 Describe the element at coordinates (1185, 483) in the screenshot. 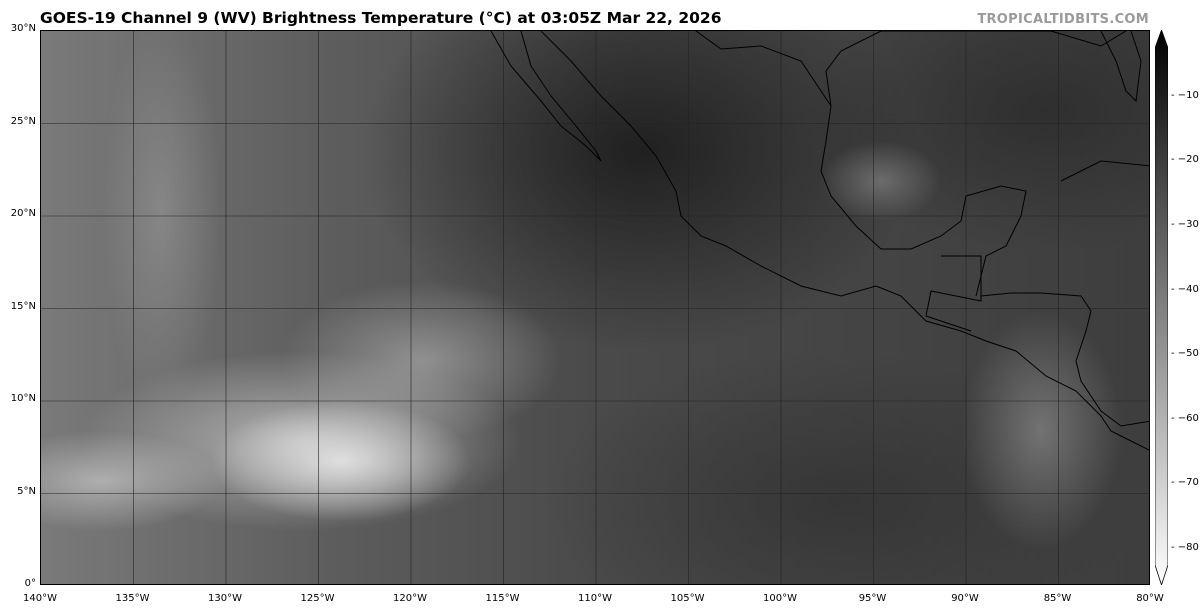

I see `colorbar-tick-label: - −70` at that location.